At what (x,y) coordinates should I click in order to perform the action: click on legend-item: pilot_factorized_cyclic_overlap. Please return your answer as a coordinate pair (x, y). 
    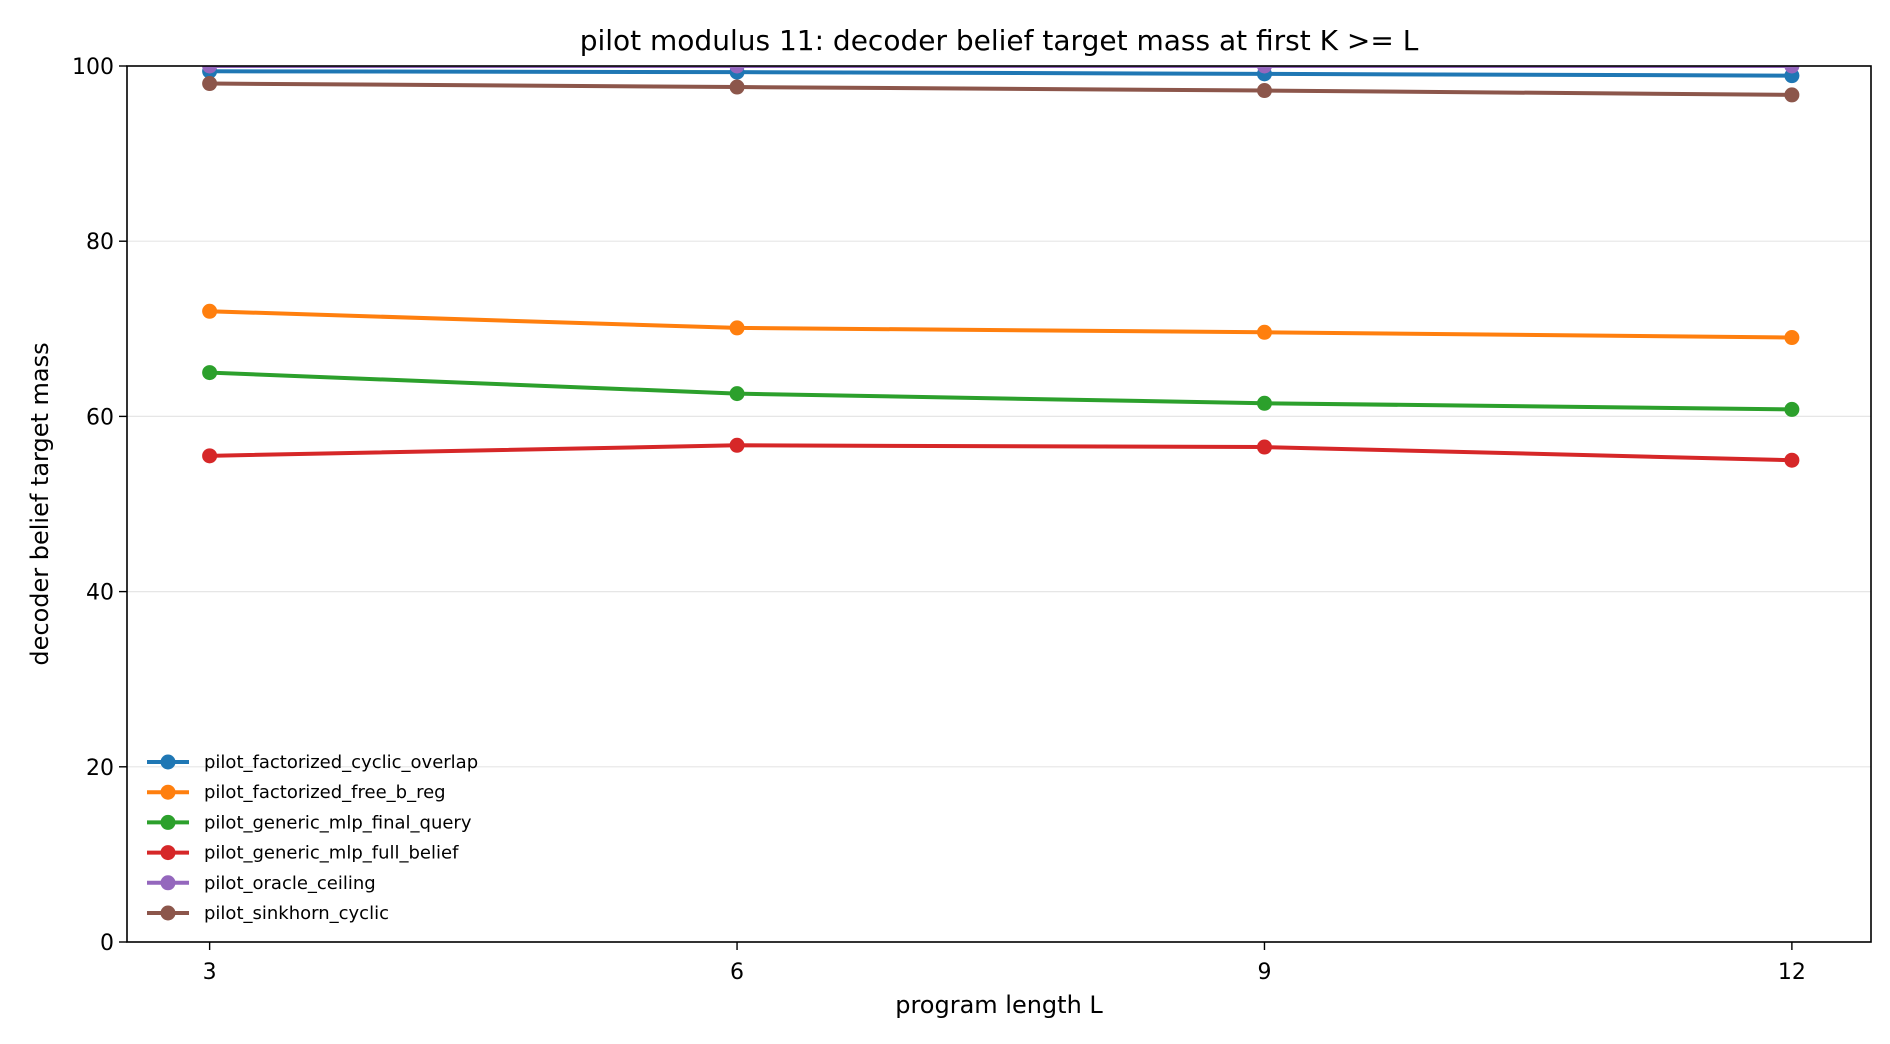
    Looking at the image, I should click on (312, 762).